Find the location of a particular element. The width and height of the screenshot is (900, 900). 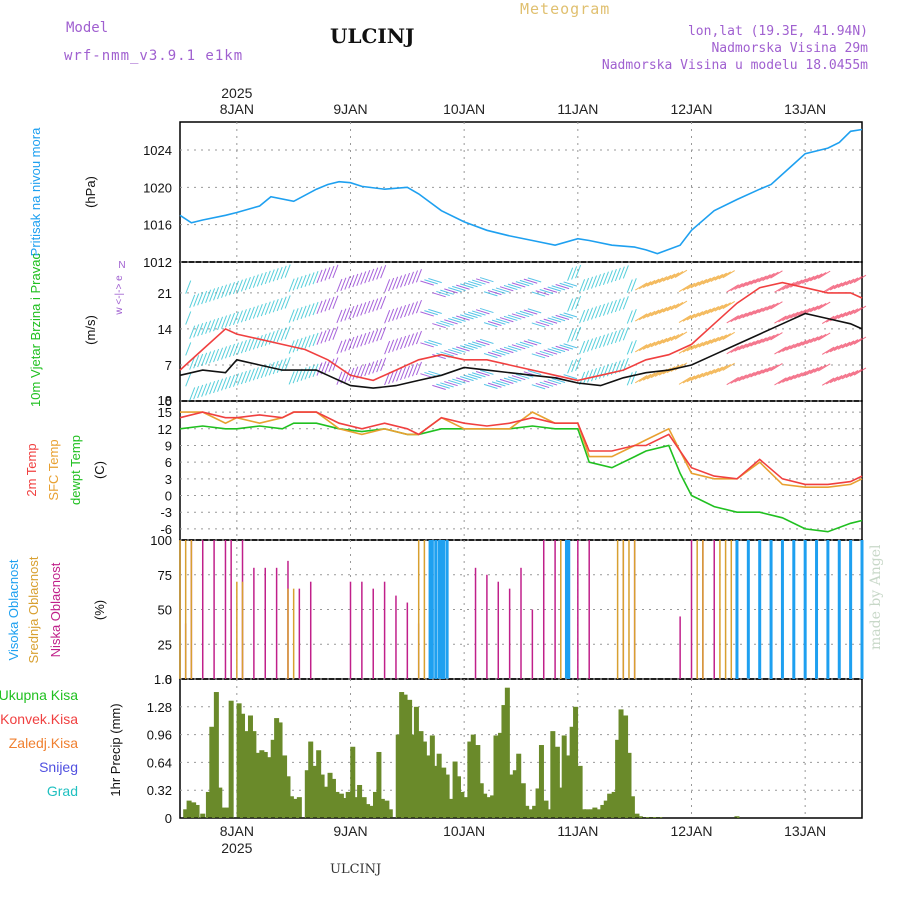

ytick-label-precip: 0.64 is located at coordinates (159, 762).